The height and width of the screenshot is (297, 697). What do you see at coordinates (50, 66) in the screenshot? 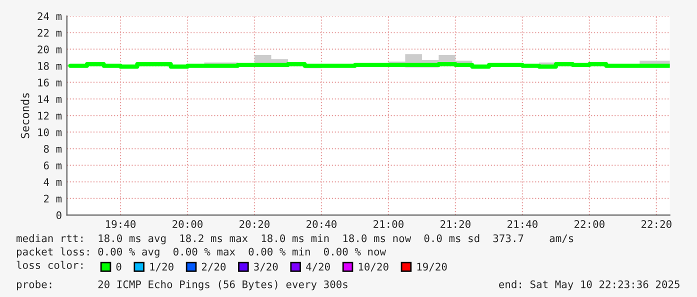
I see `y-tick-label: 18 m` at bounding box center [50, 66].